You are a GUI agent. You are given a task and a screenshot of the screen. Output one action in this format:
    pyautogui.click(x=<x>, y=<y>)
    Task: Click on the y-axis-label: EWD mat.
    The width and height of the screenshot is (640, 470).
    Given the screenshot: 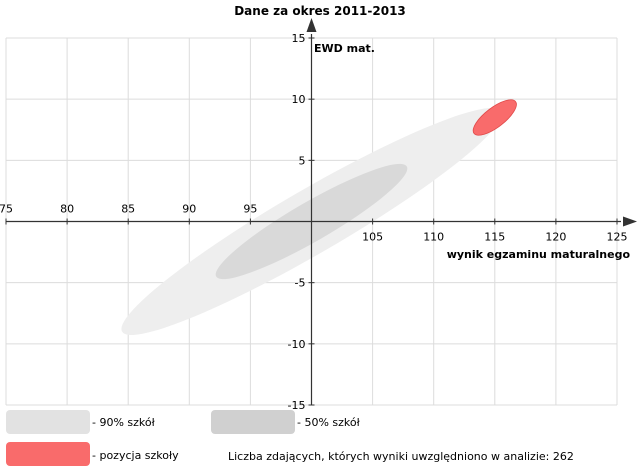 What is the action you would take?
    pyautogui.click(x=344, y=48)
    